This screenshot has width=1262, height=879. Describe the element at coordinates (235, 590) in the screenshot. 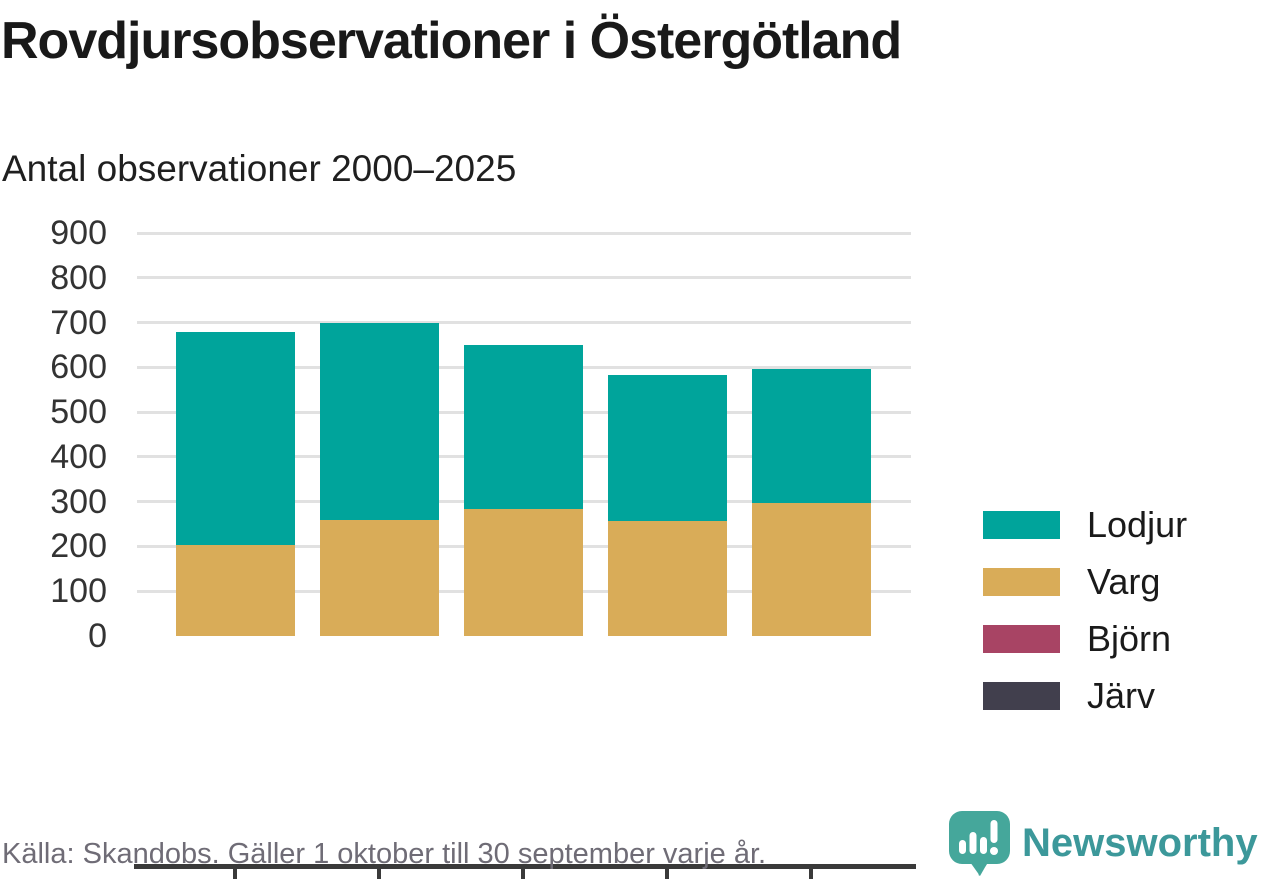

I see `bar-segment-20-21-varg` at that location.